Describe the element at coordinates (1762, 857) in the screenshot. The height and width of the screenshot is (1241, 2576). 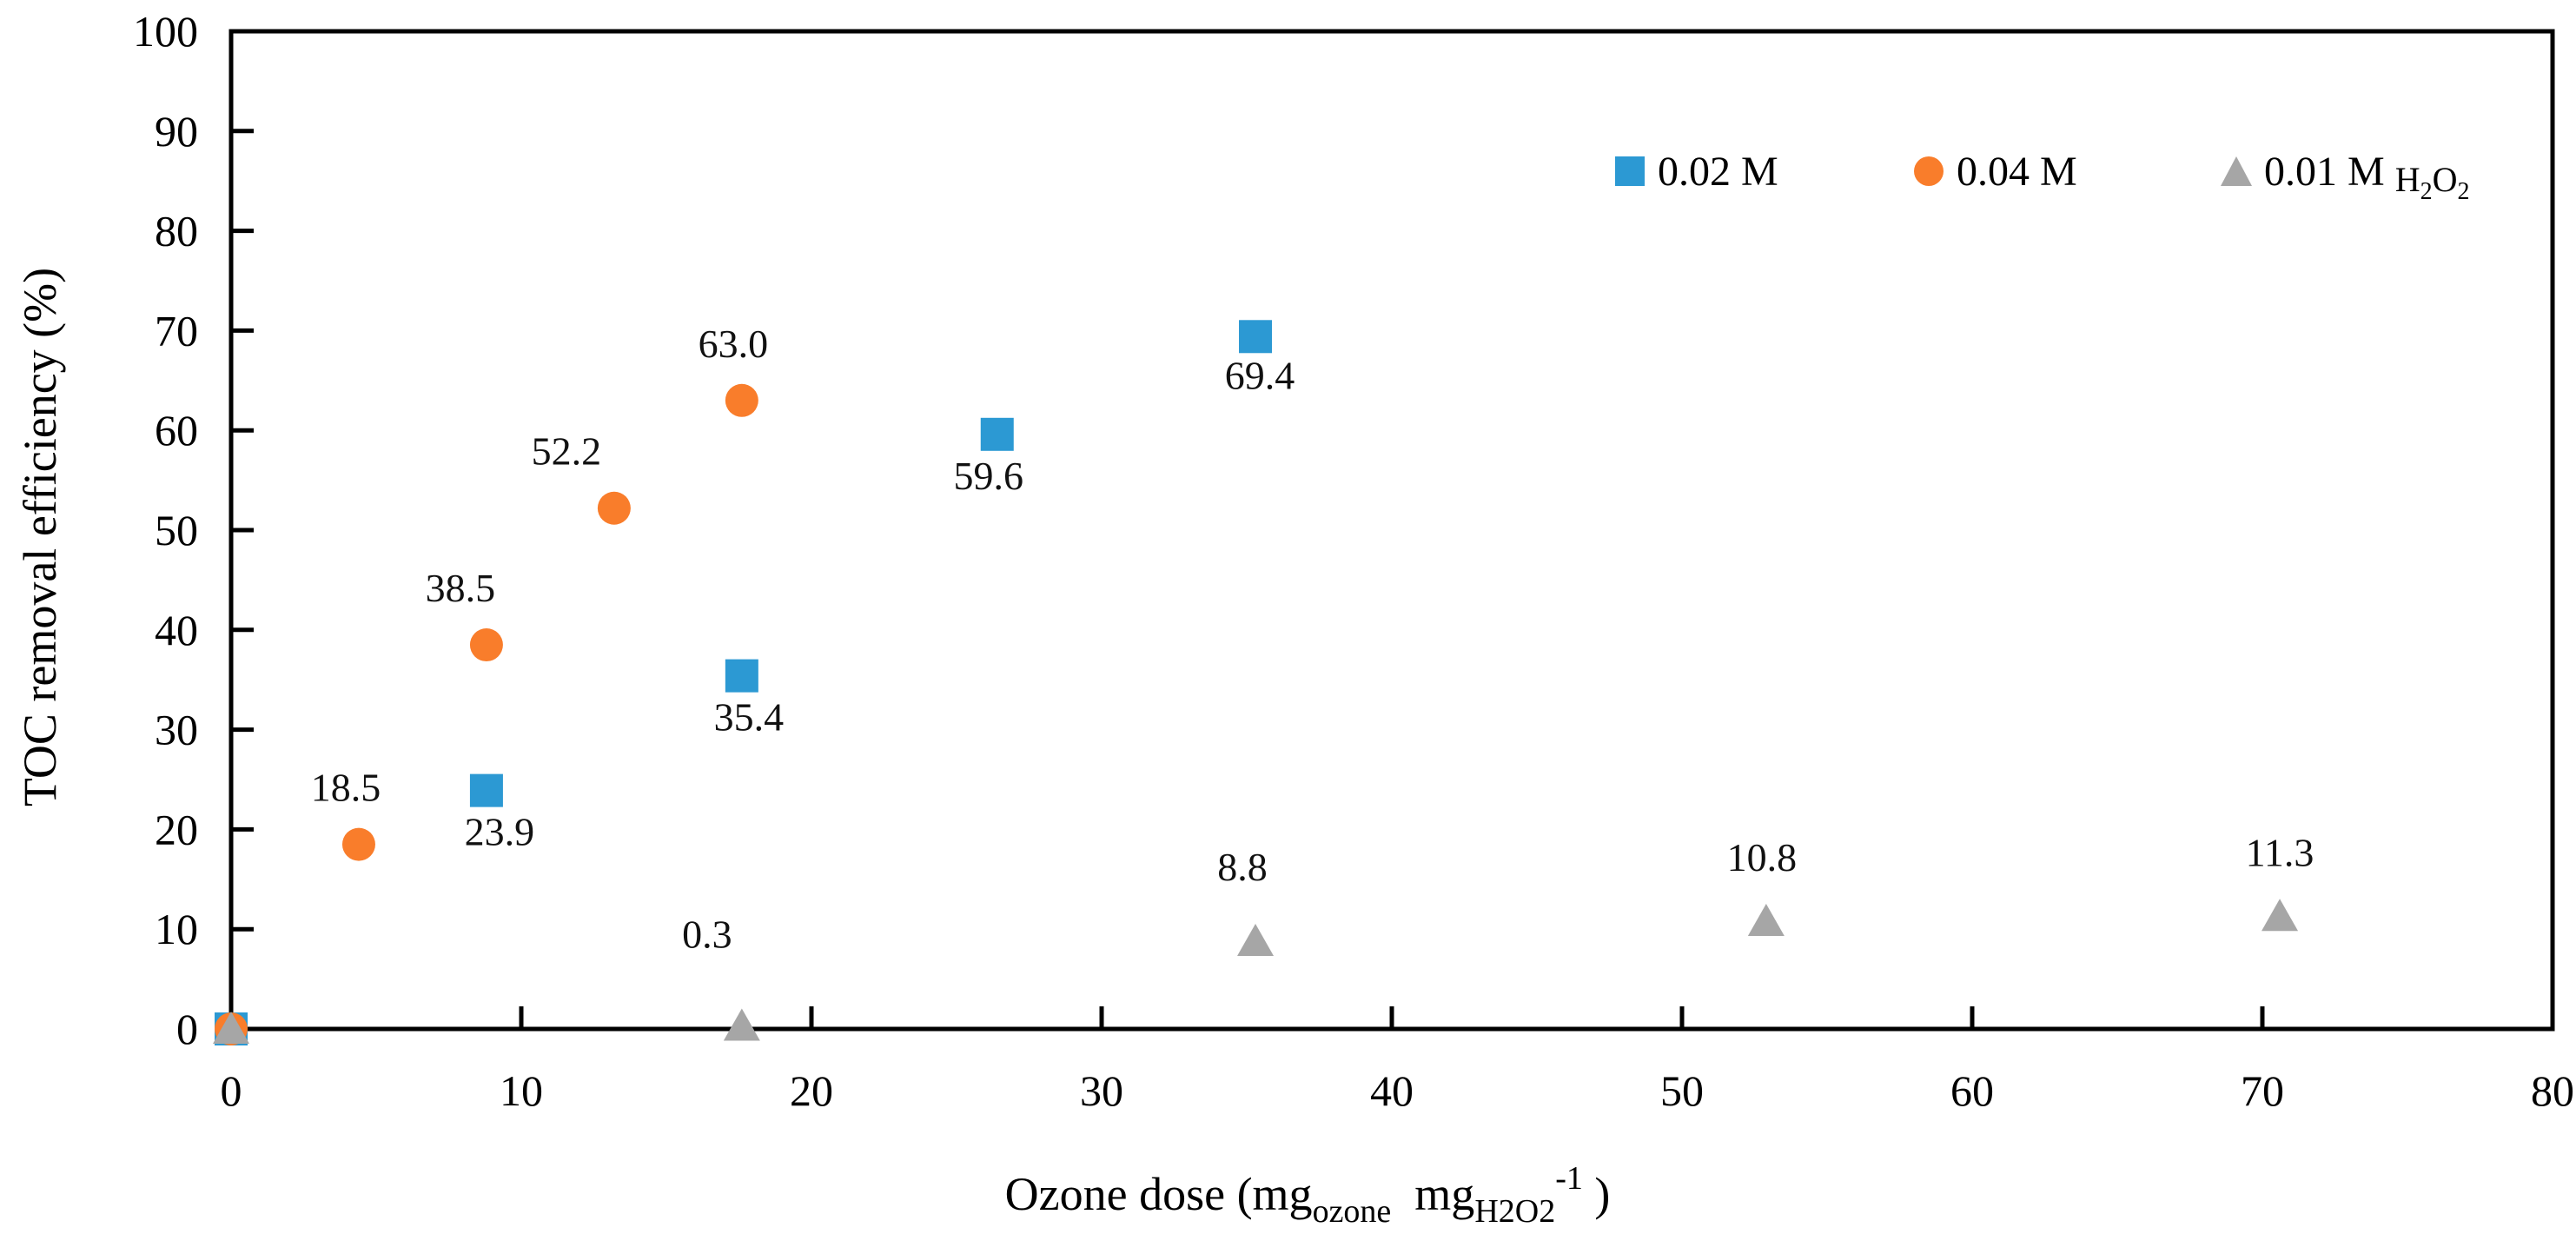
I see `data-point-label: 10.8` at that location.